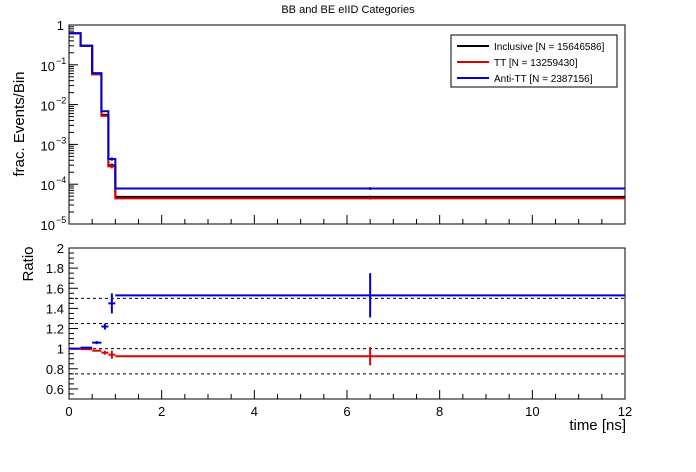 Image resolution: width=696 pixels, height=472 pixels. Describe the element at coordinates (55, 268) in the screenshot. I see `lower-y-tick-label: 1.8` at that location.